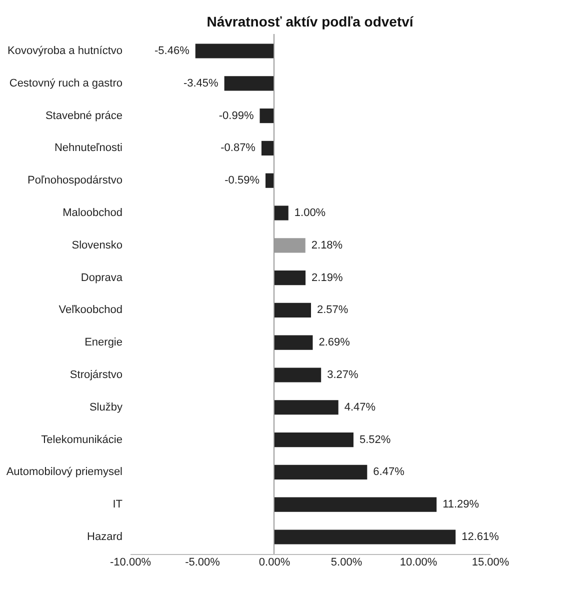 This screenshot has height=609, width=581. What do you see at coordinates (327, 278) in the screenshot?
I see `data-label: 2.19%` at bounding box center [327, 278].